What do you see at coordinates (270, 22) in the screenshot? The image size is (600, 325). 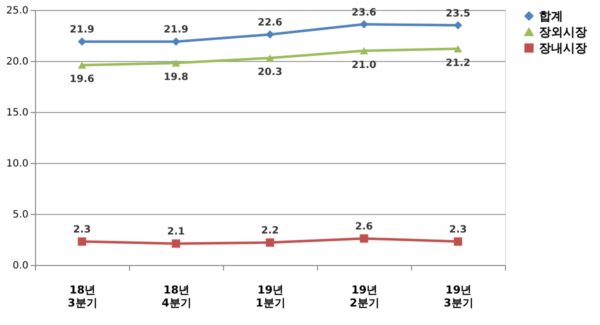 I see `data-label: 22.6` at bounding box center [270, 22].